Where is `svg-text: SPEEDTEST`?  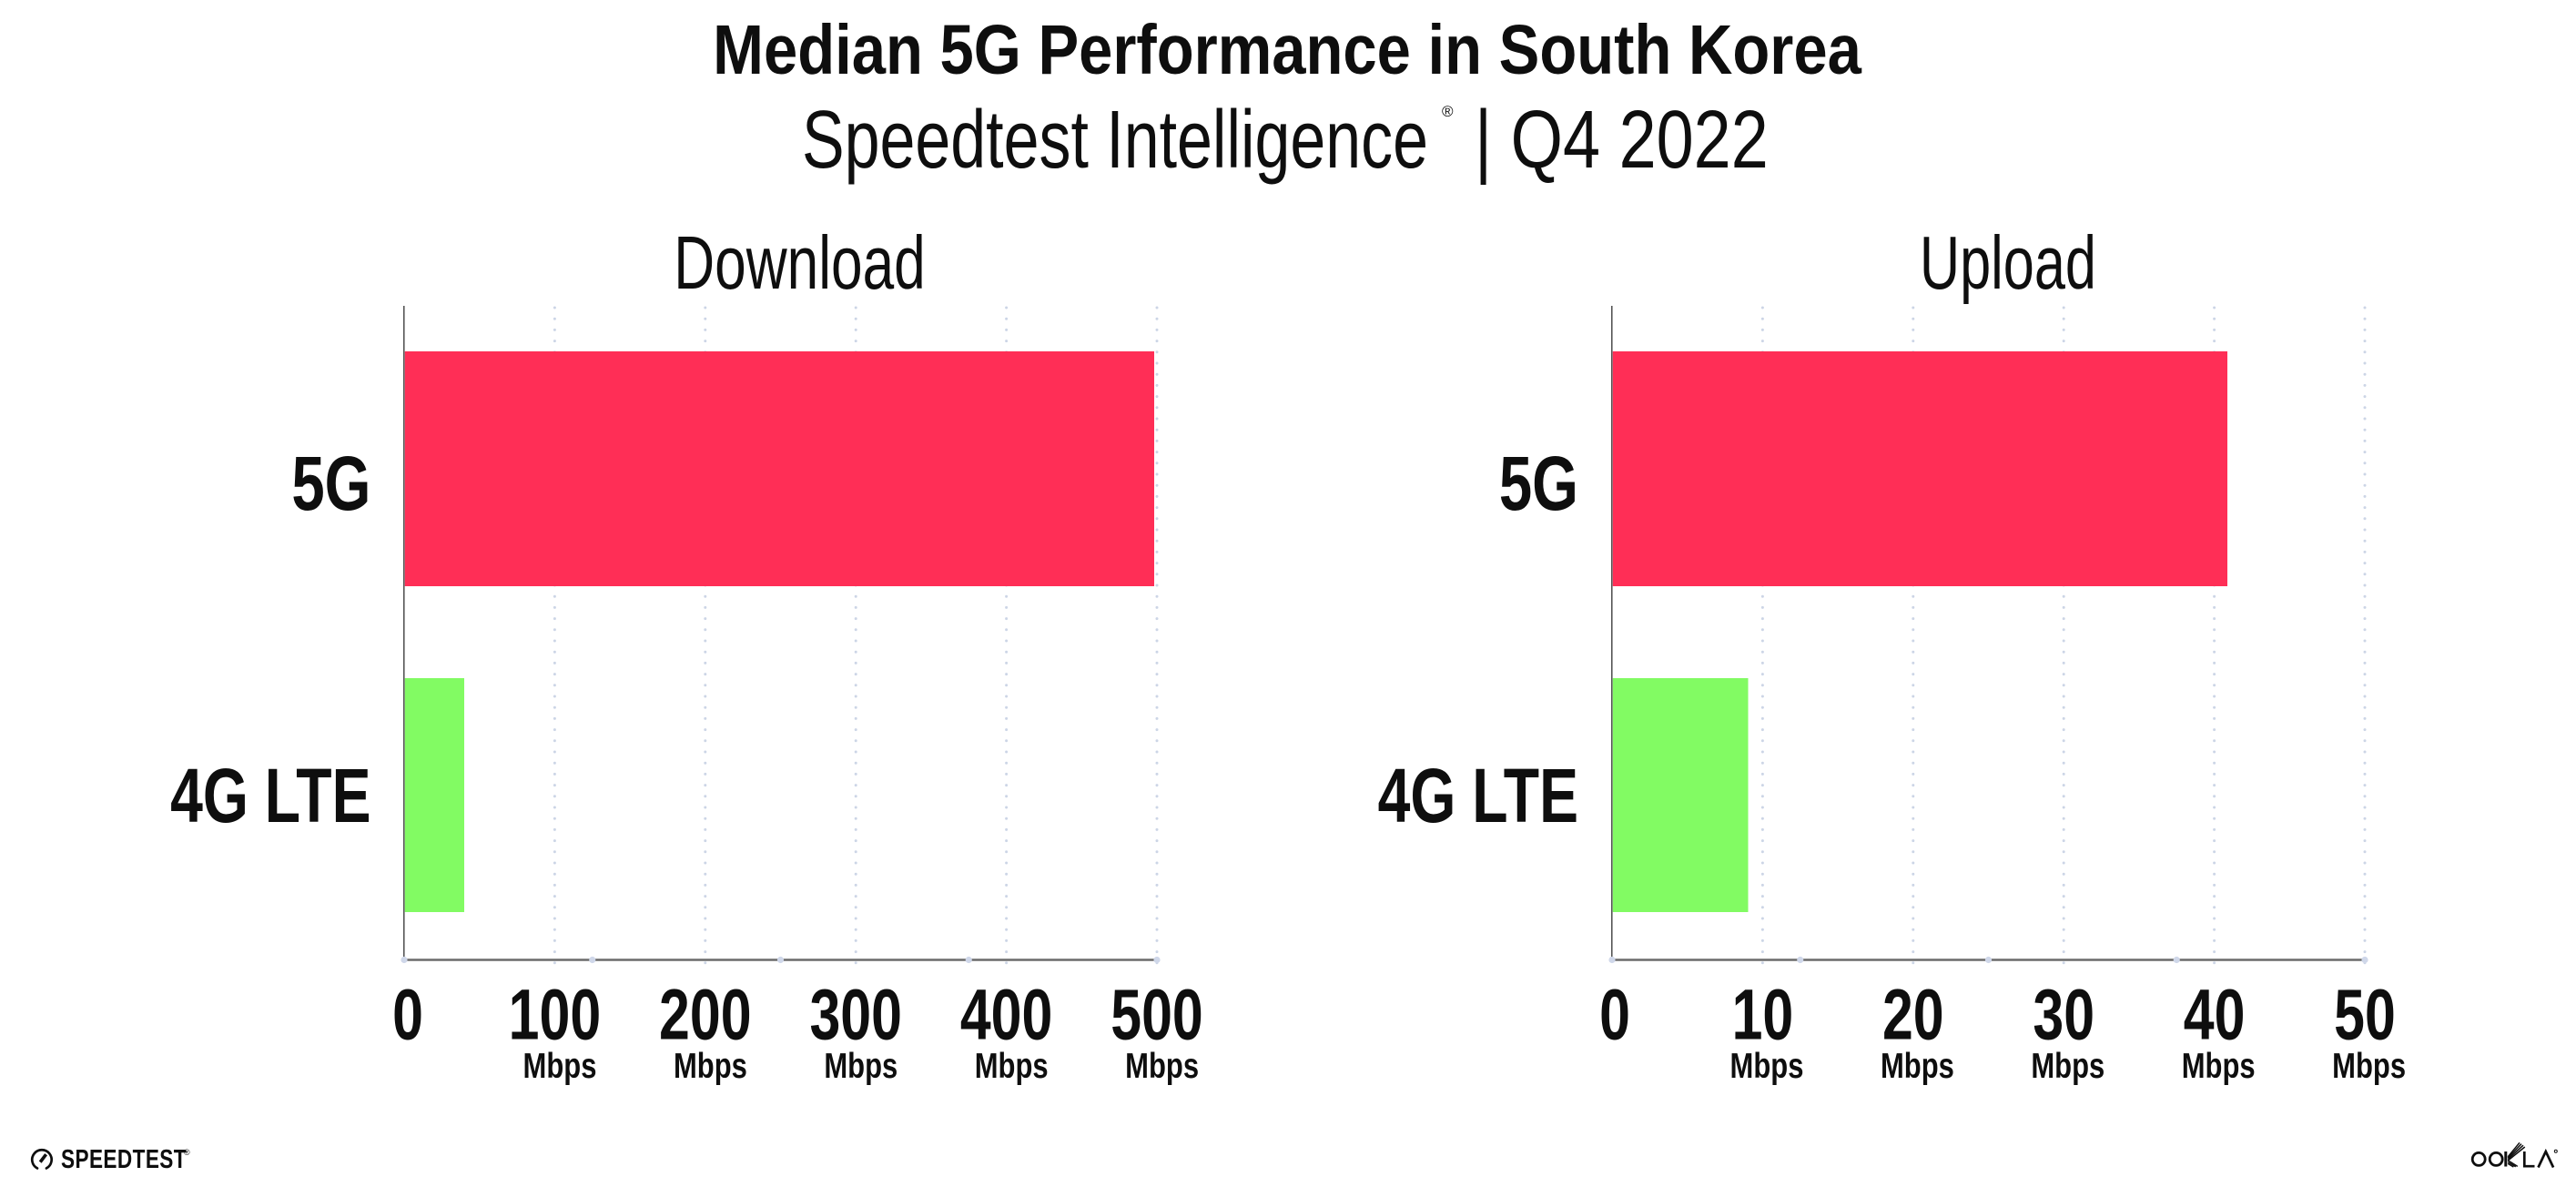
svg-text: SPEEDTEST is located at coordinates (124, 1158).